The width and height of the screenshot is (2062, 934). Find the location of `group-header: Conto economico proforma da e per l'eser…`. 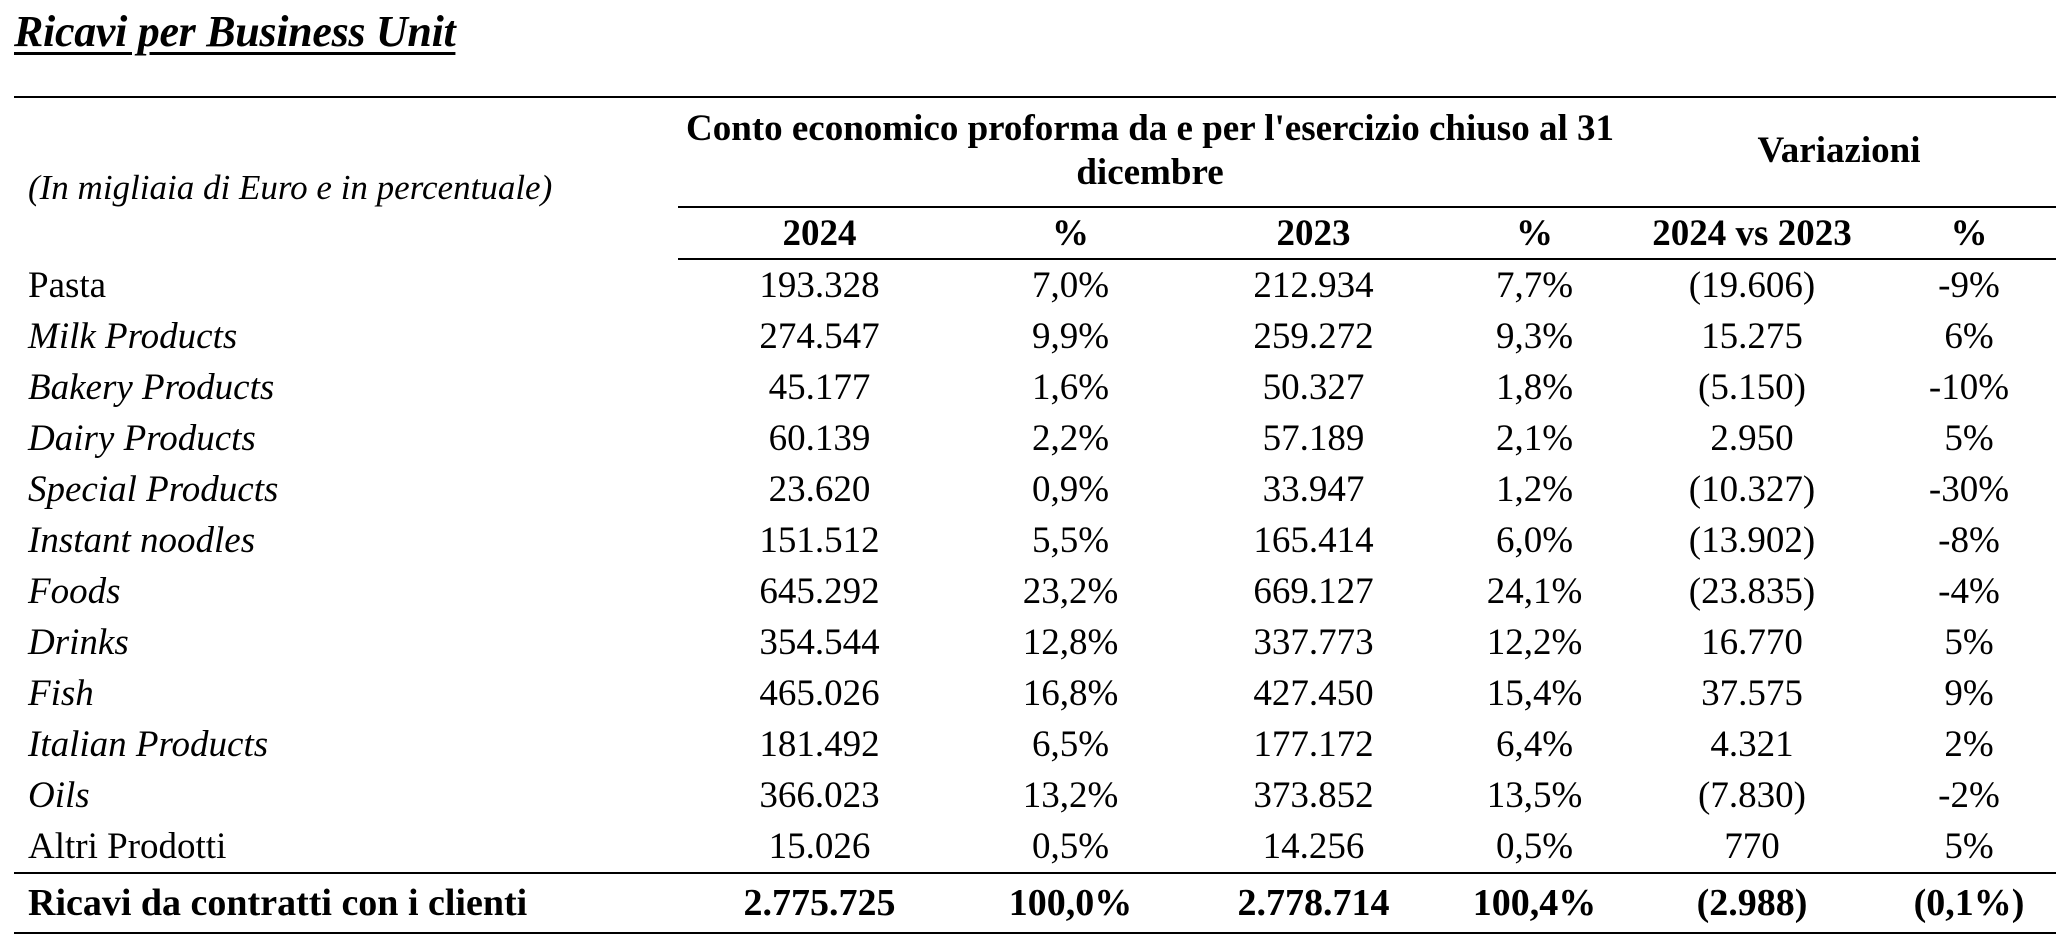

group-header: Conto economico proforma da e per l'eser… is located at coordinates (1150, 152).